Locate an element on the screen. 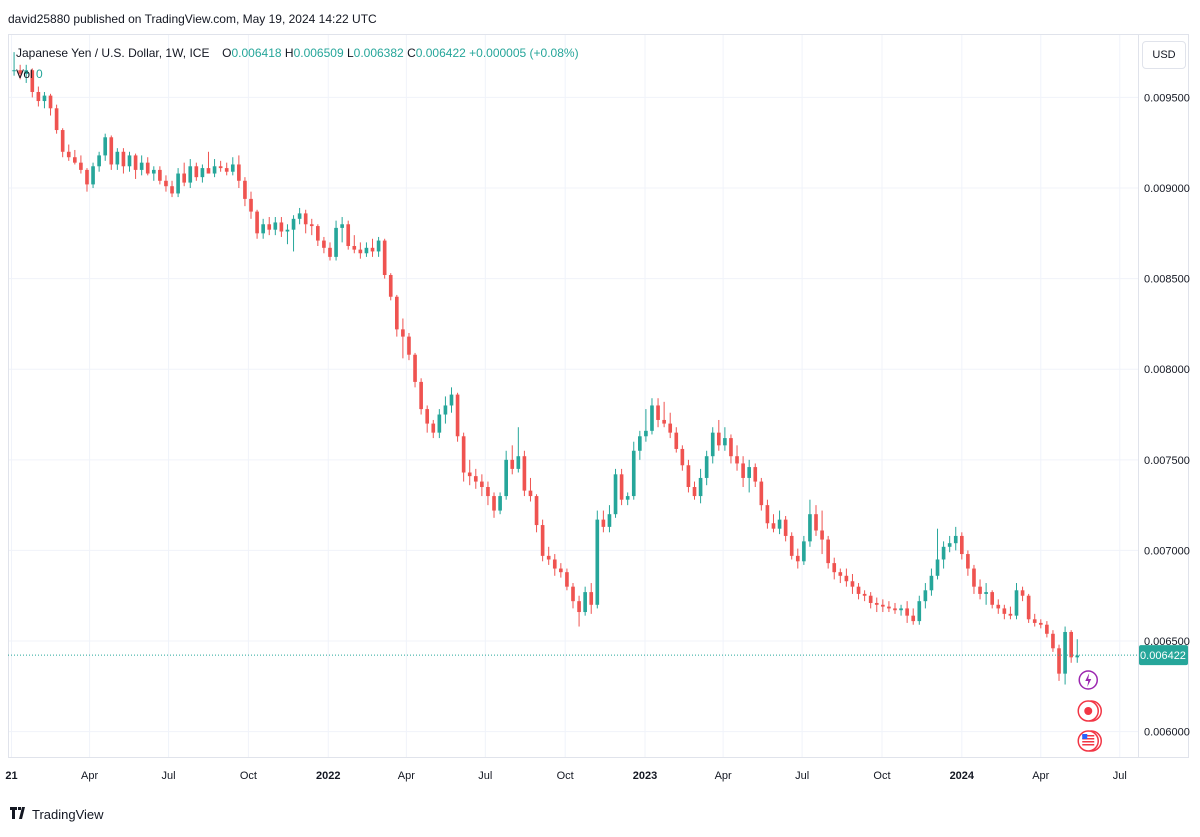 The width and height of the screenshot is (1200, 837). tradingview-logo: TradingView is located at coordinates (57, 814).